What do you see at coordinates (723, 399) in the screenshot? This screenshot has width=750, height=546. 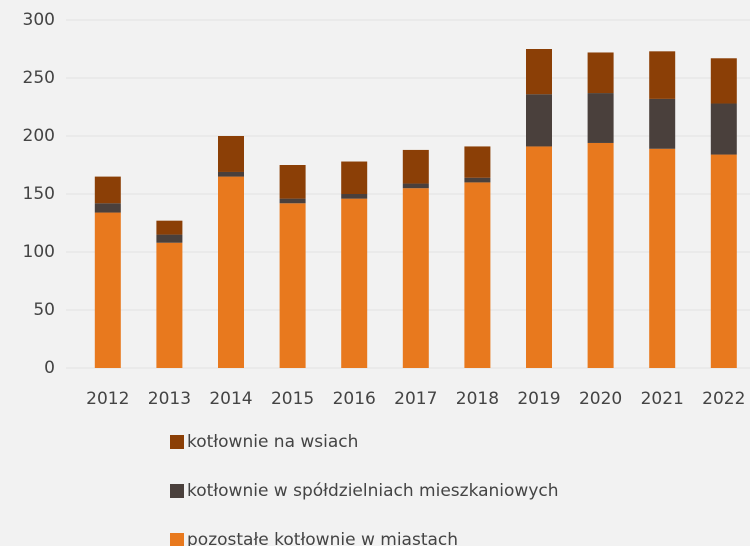 I see `x-tick-label: 2022` at bounding box center [723, 399].